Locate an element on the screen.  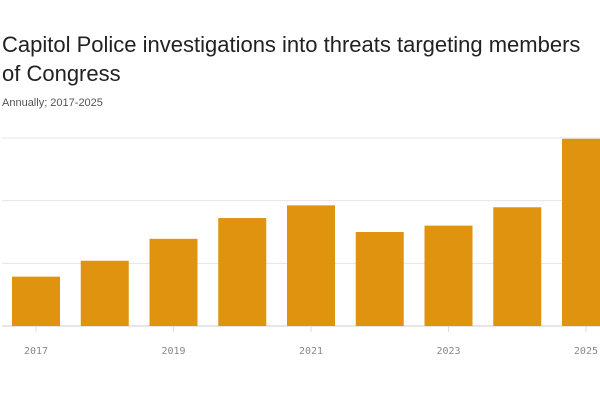
bar-2018 is located at coordinates (104, 293).